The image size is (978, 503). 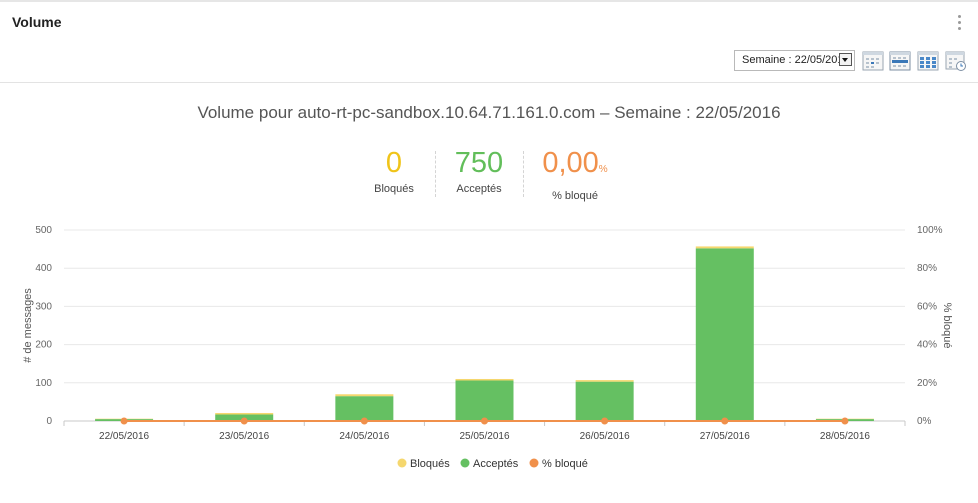 I want to click on week-select-value: Semaine : 22/05/2016, so click(x=796, y=60).